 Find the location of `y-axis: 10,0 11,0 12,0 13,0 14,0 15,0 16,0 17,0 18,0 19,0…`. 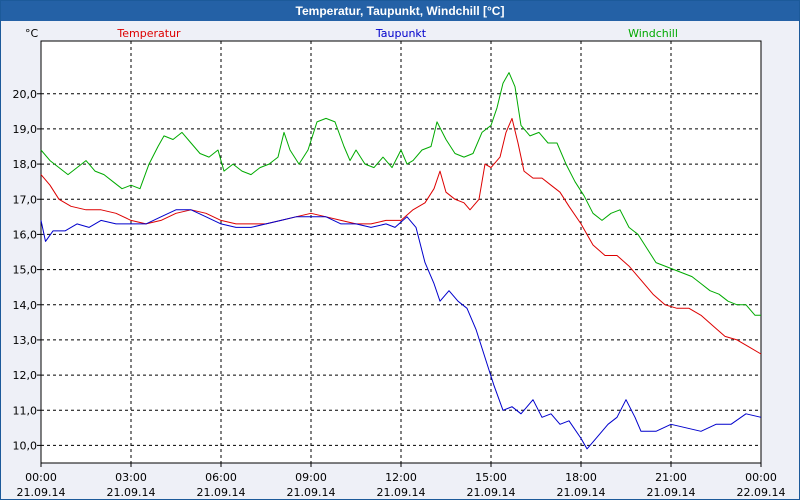

y-axis: 10,0 11,0 12,0 13,0 14,0 15,0 16,0 17,0 18,0 19,0… is located at coordinates (27, 270).